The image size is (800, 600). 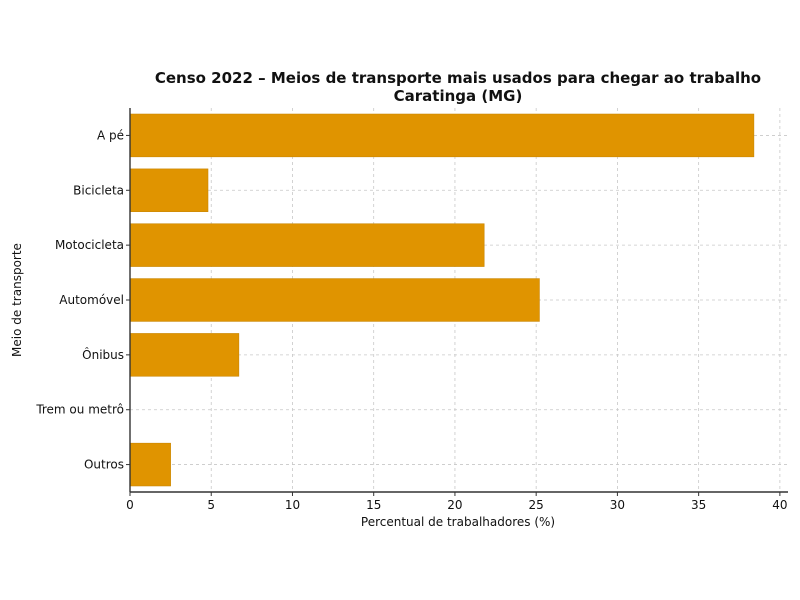 What do you see at coordinates (373, 505) in the screenshot?
I see `x-tick-label-3: 15` at bounding box center [373, 505].